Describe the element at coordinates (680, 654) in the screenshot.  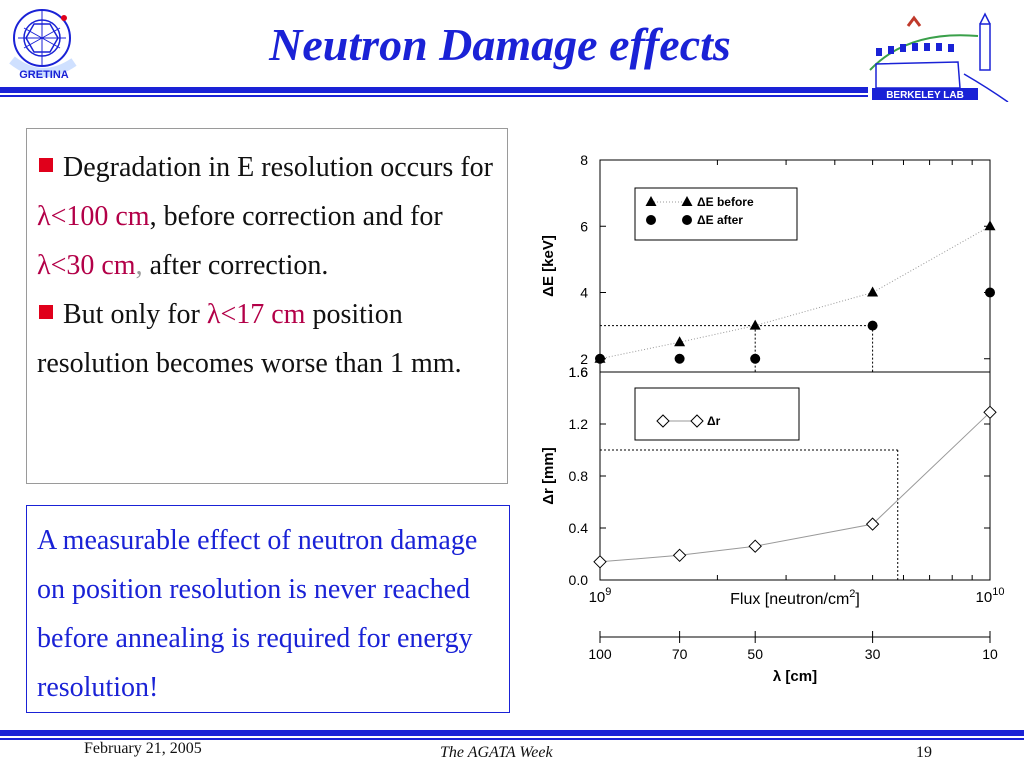
I see `lambda-tick-label: 70` at that location.